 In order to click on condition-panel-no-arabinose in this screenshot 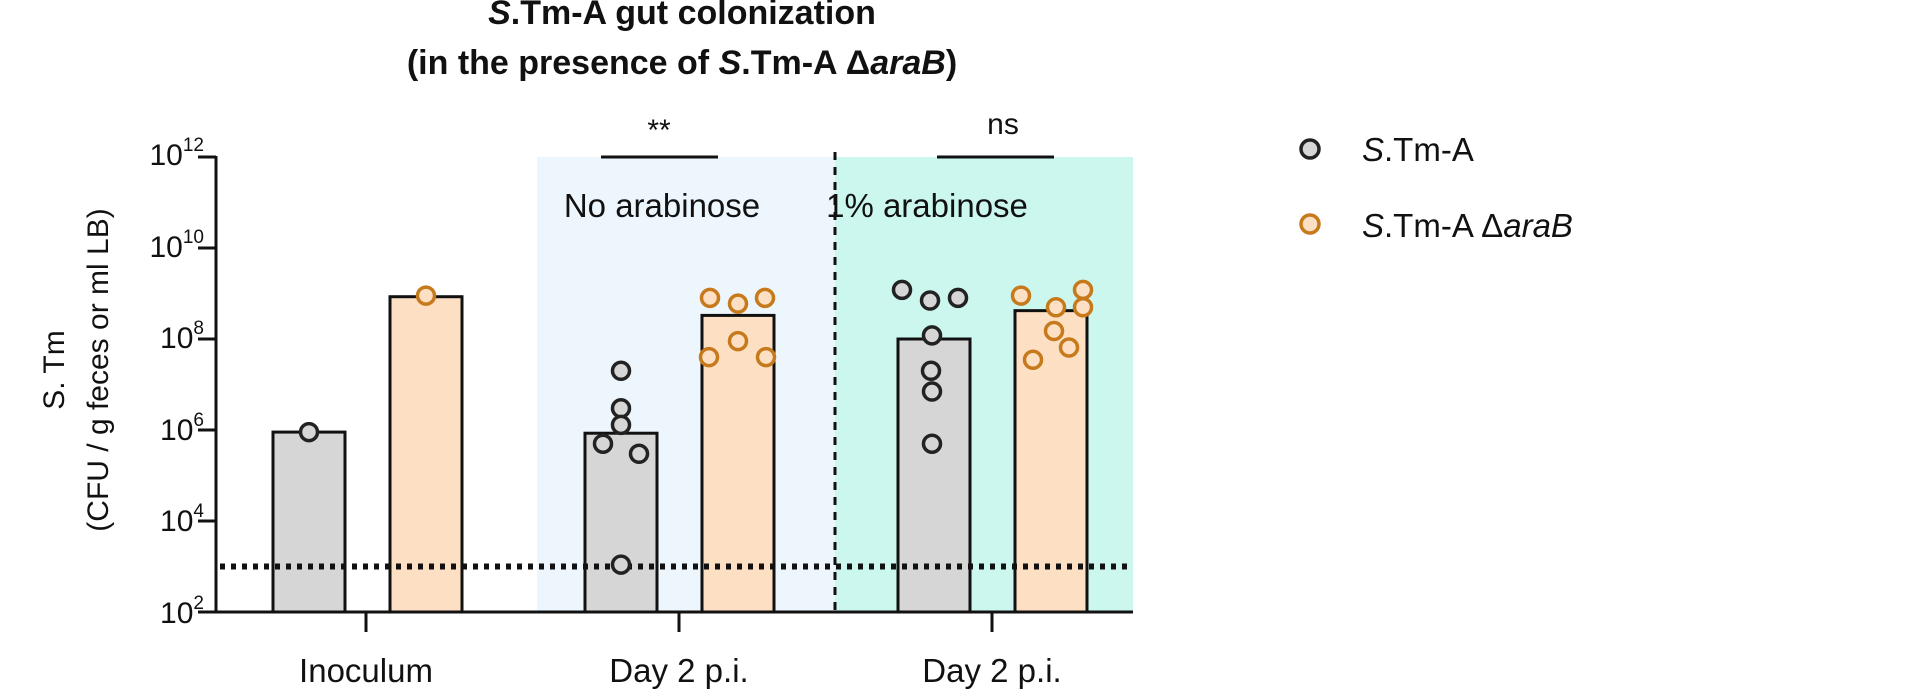, I will do `click(686, 384)`.